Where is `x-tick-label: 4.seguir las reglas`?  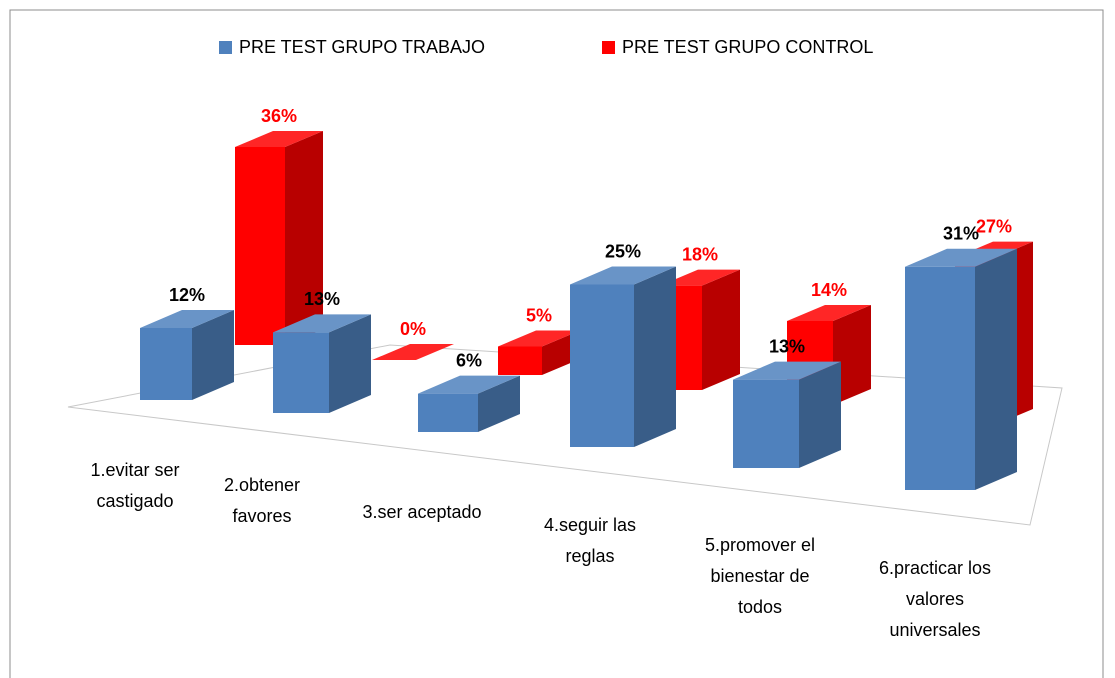
x-tick-label: 4.seguir las reglas is located at coordinates (590, 540).